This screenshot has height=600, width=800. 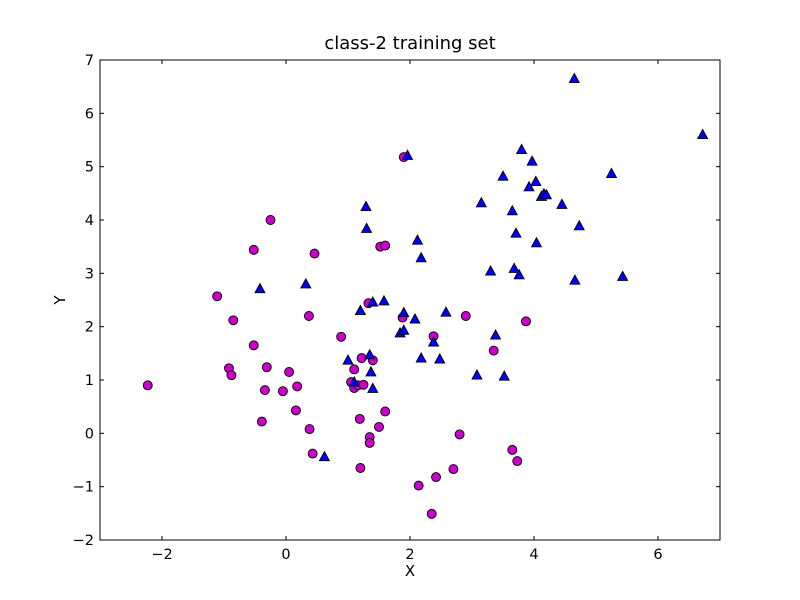 What do you see at coordinates (89, 434) in the screenshot?
I see `y-tick-label: 0` at bounding box center [89, 434].